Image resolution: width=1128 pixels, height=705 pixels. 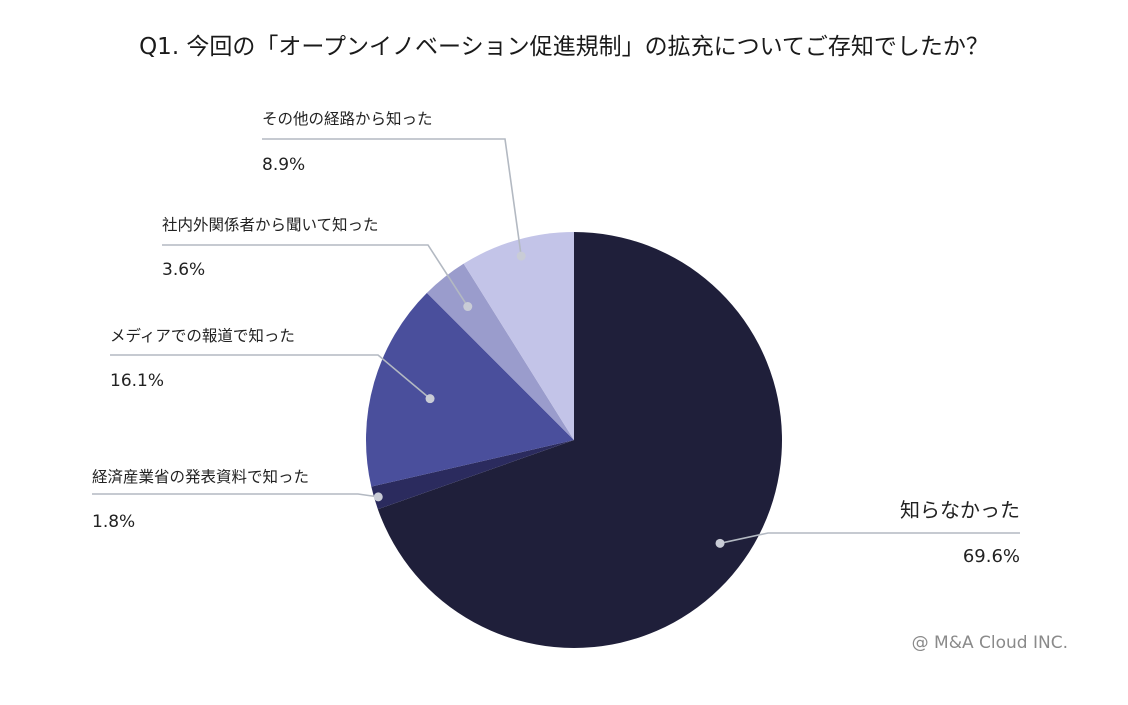 What do you see at coordinates (137, 381) in the screenshot?
I see `slice-value-label: 16.1%` at bounding box center [137, 381].